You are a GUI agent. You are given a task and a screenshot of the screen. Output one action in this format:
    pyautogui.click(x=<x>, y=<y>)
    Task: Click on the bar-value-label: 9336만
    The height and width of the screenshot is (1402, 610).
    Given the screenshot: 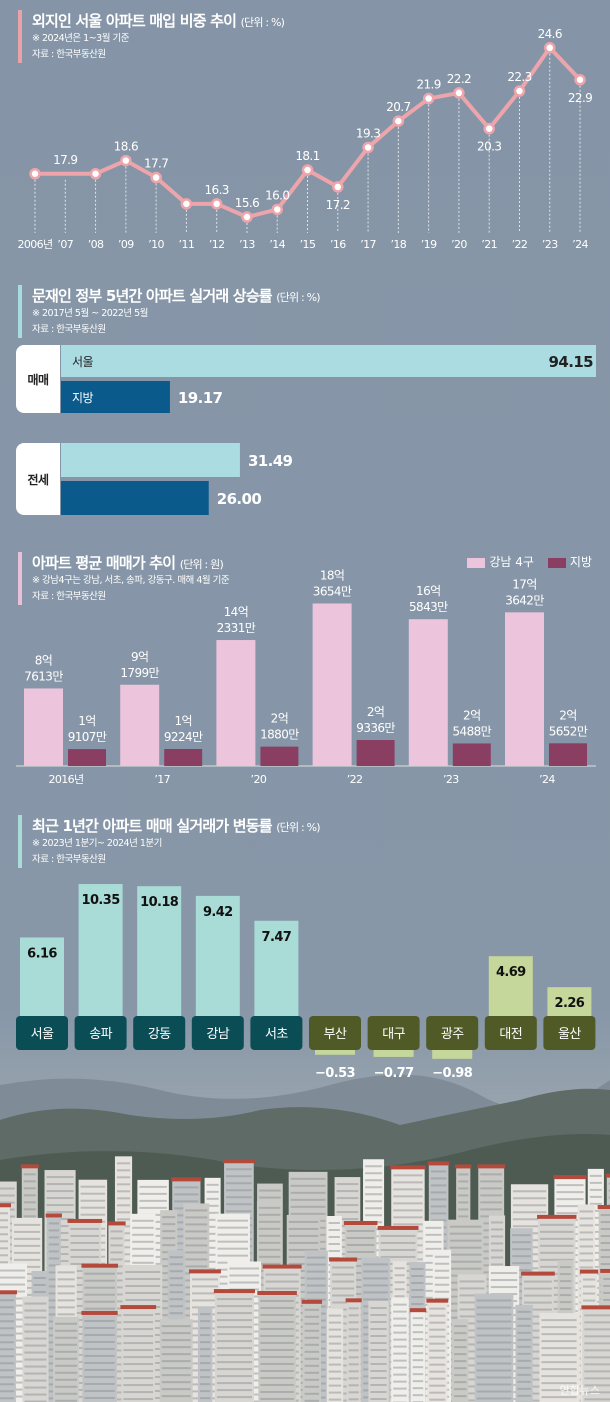 What is the action you would take?
    pyautogui.click(x=375, y=728)
    